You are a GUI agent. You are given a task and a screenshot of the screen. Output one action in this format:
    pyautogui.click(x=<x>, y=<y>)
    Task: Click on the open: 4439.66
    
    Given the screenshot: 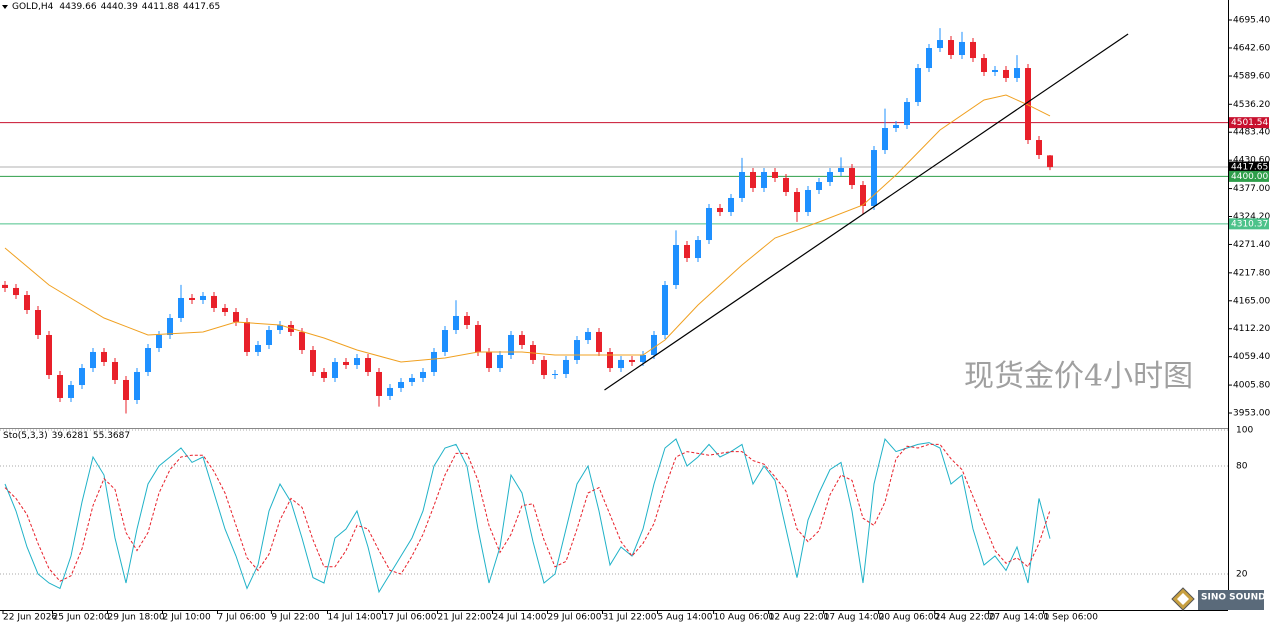 What is the action you would take?
    pyautogui.click(x=77, y=7)
    